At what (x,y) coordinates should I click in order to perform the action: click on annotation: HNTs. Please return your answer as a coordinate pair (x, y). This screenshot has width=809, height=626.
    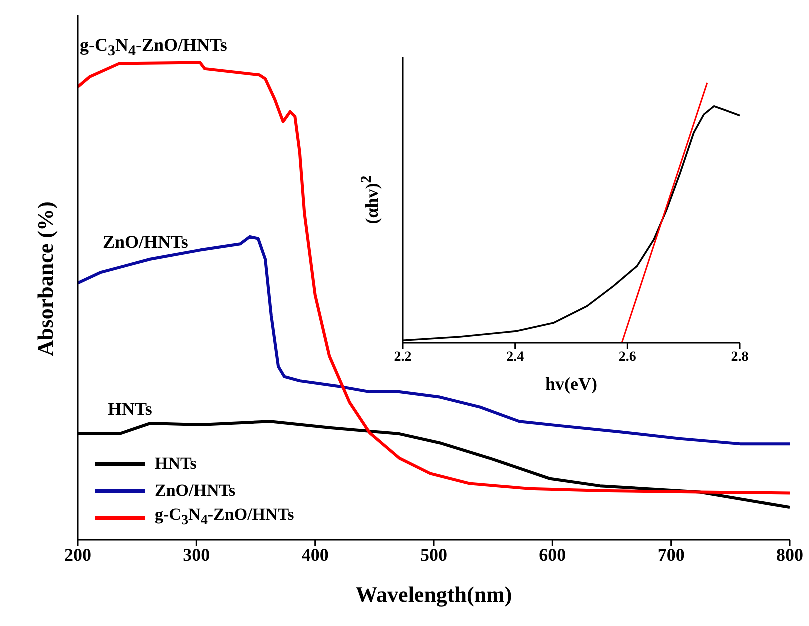
    Looking at the image, I should click on (130, 409).